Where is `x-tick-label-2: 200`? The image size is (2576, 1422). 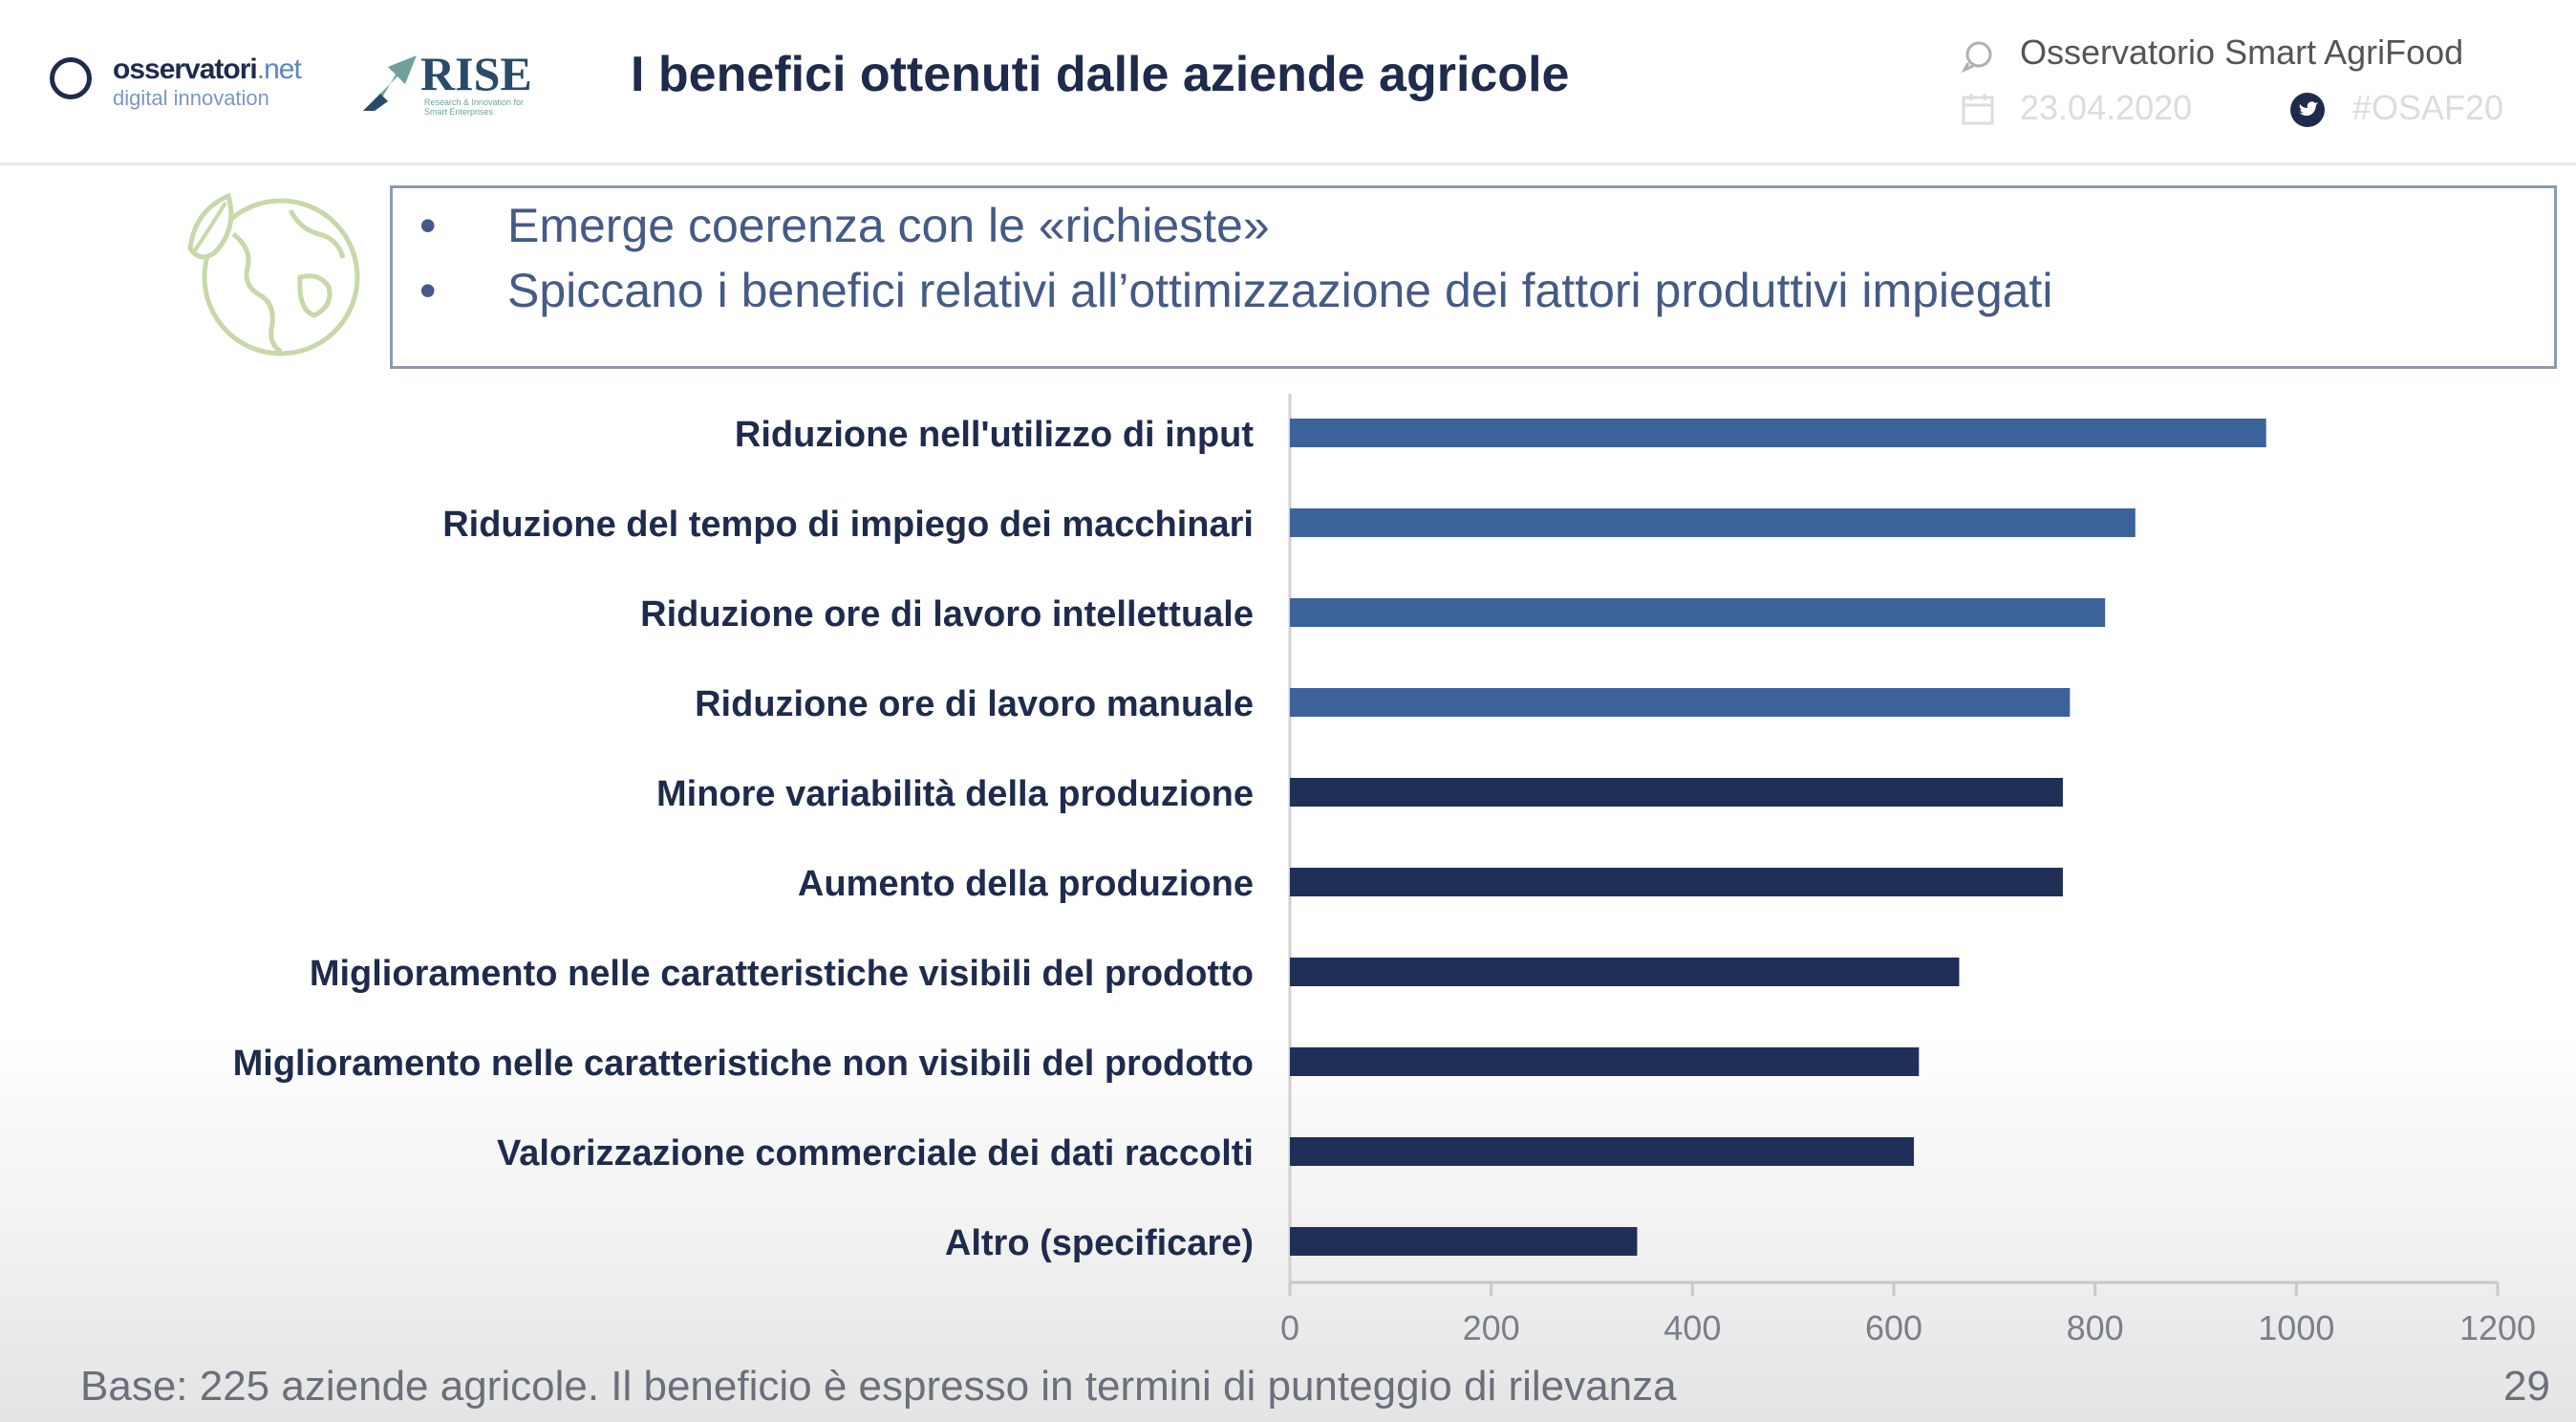
x-tick-label-2: 200 is located at coordinates (1491, 1327).